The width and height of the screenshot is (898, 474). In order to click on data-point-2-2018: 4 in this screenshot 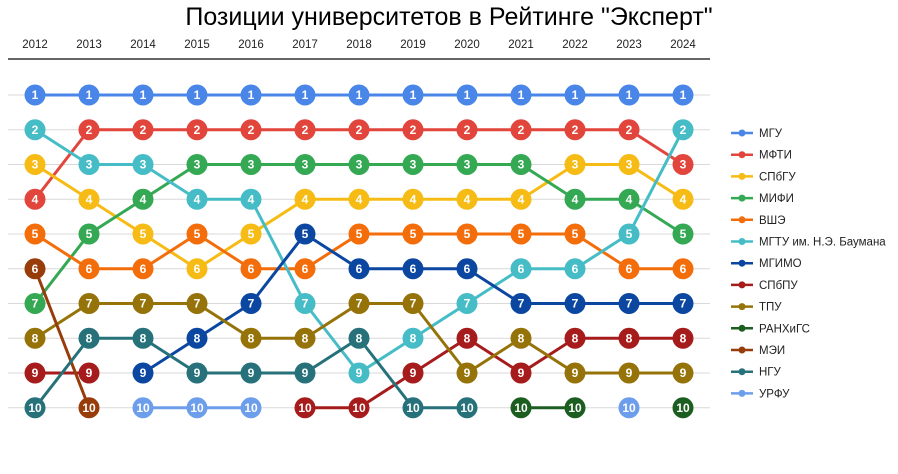, I will do `click(359, 199)`.